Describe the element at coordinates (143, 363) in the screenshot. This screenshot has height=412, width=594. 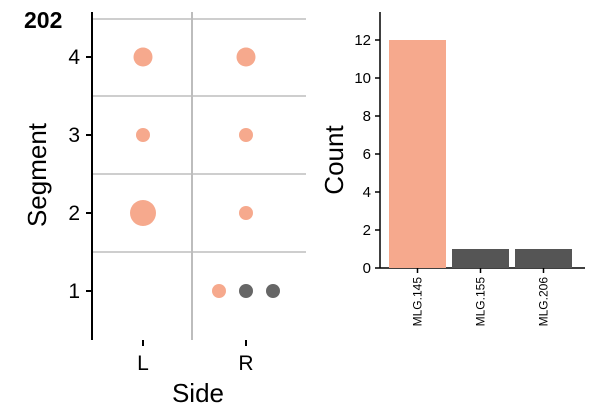
I see `x-tick-label: L` at that location.